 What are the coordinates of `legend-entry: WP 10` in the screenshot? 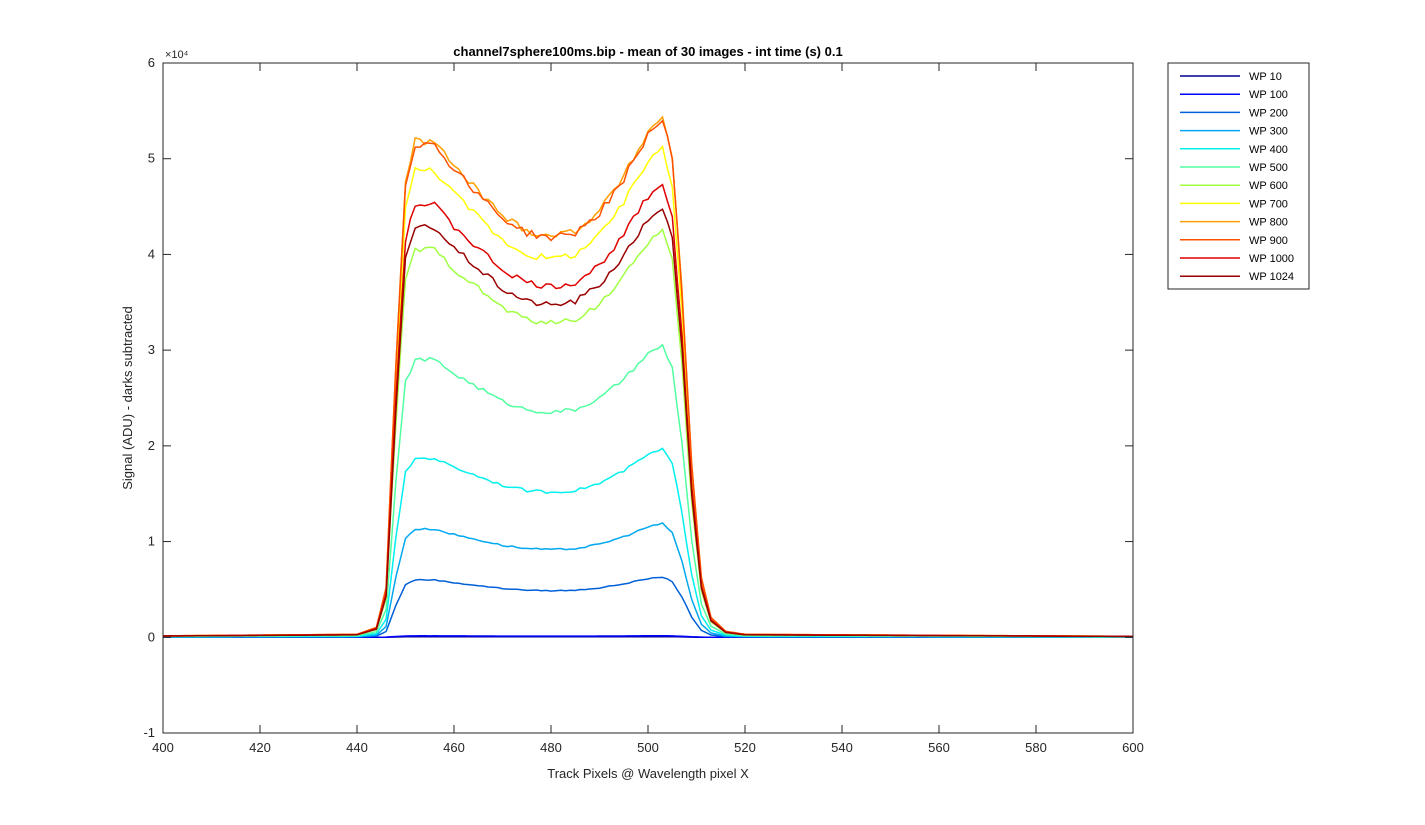 It's located at (1265, 77).